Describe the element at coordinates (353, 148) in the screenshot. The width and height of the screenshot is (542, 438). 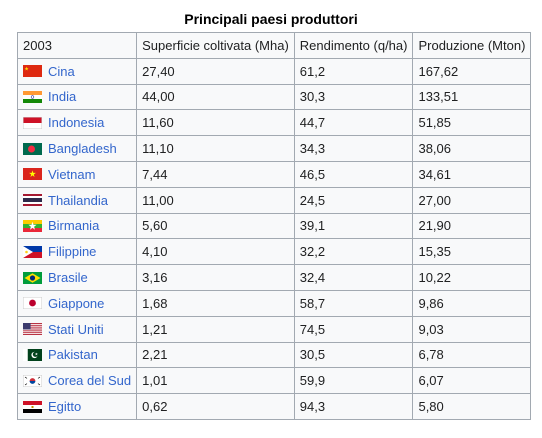
I see `yield-cell: 34,3` at that location.